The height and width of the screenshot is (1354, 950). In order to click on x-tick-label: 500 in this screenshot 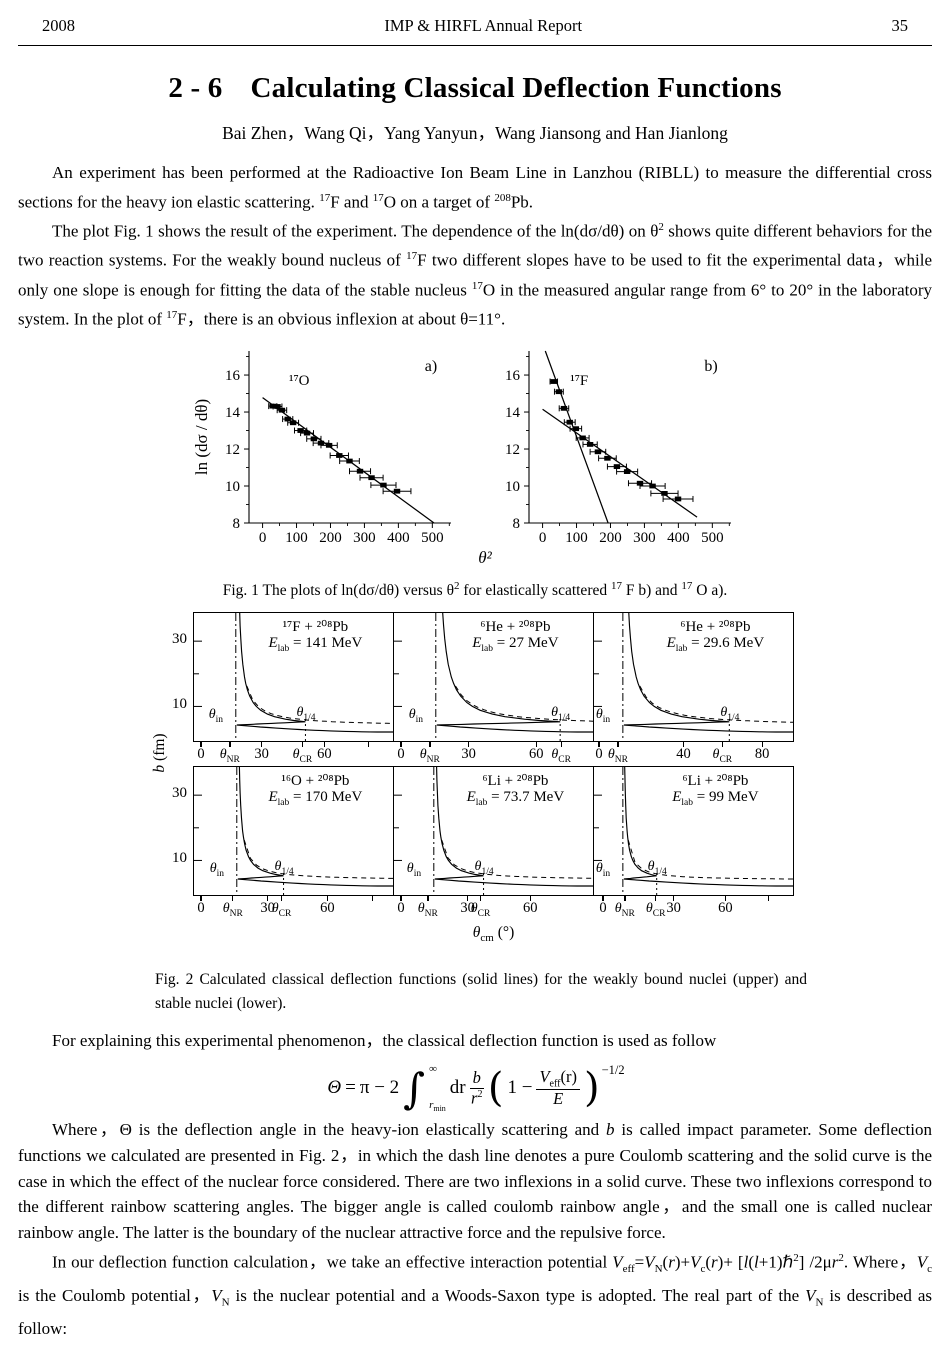, I will do `click(712, 538)`.